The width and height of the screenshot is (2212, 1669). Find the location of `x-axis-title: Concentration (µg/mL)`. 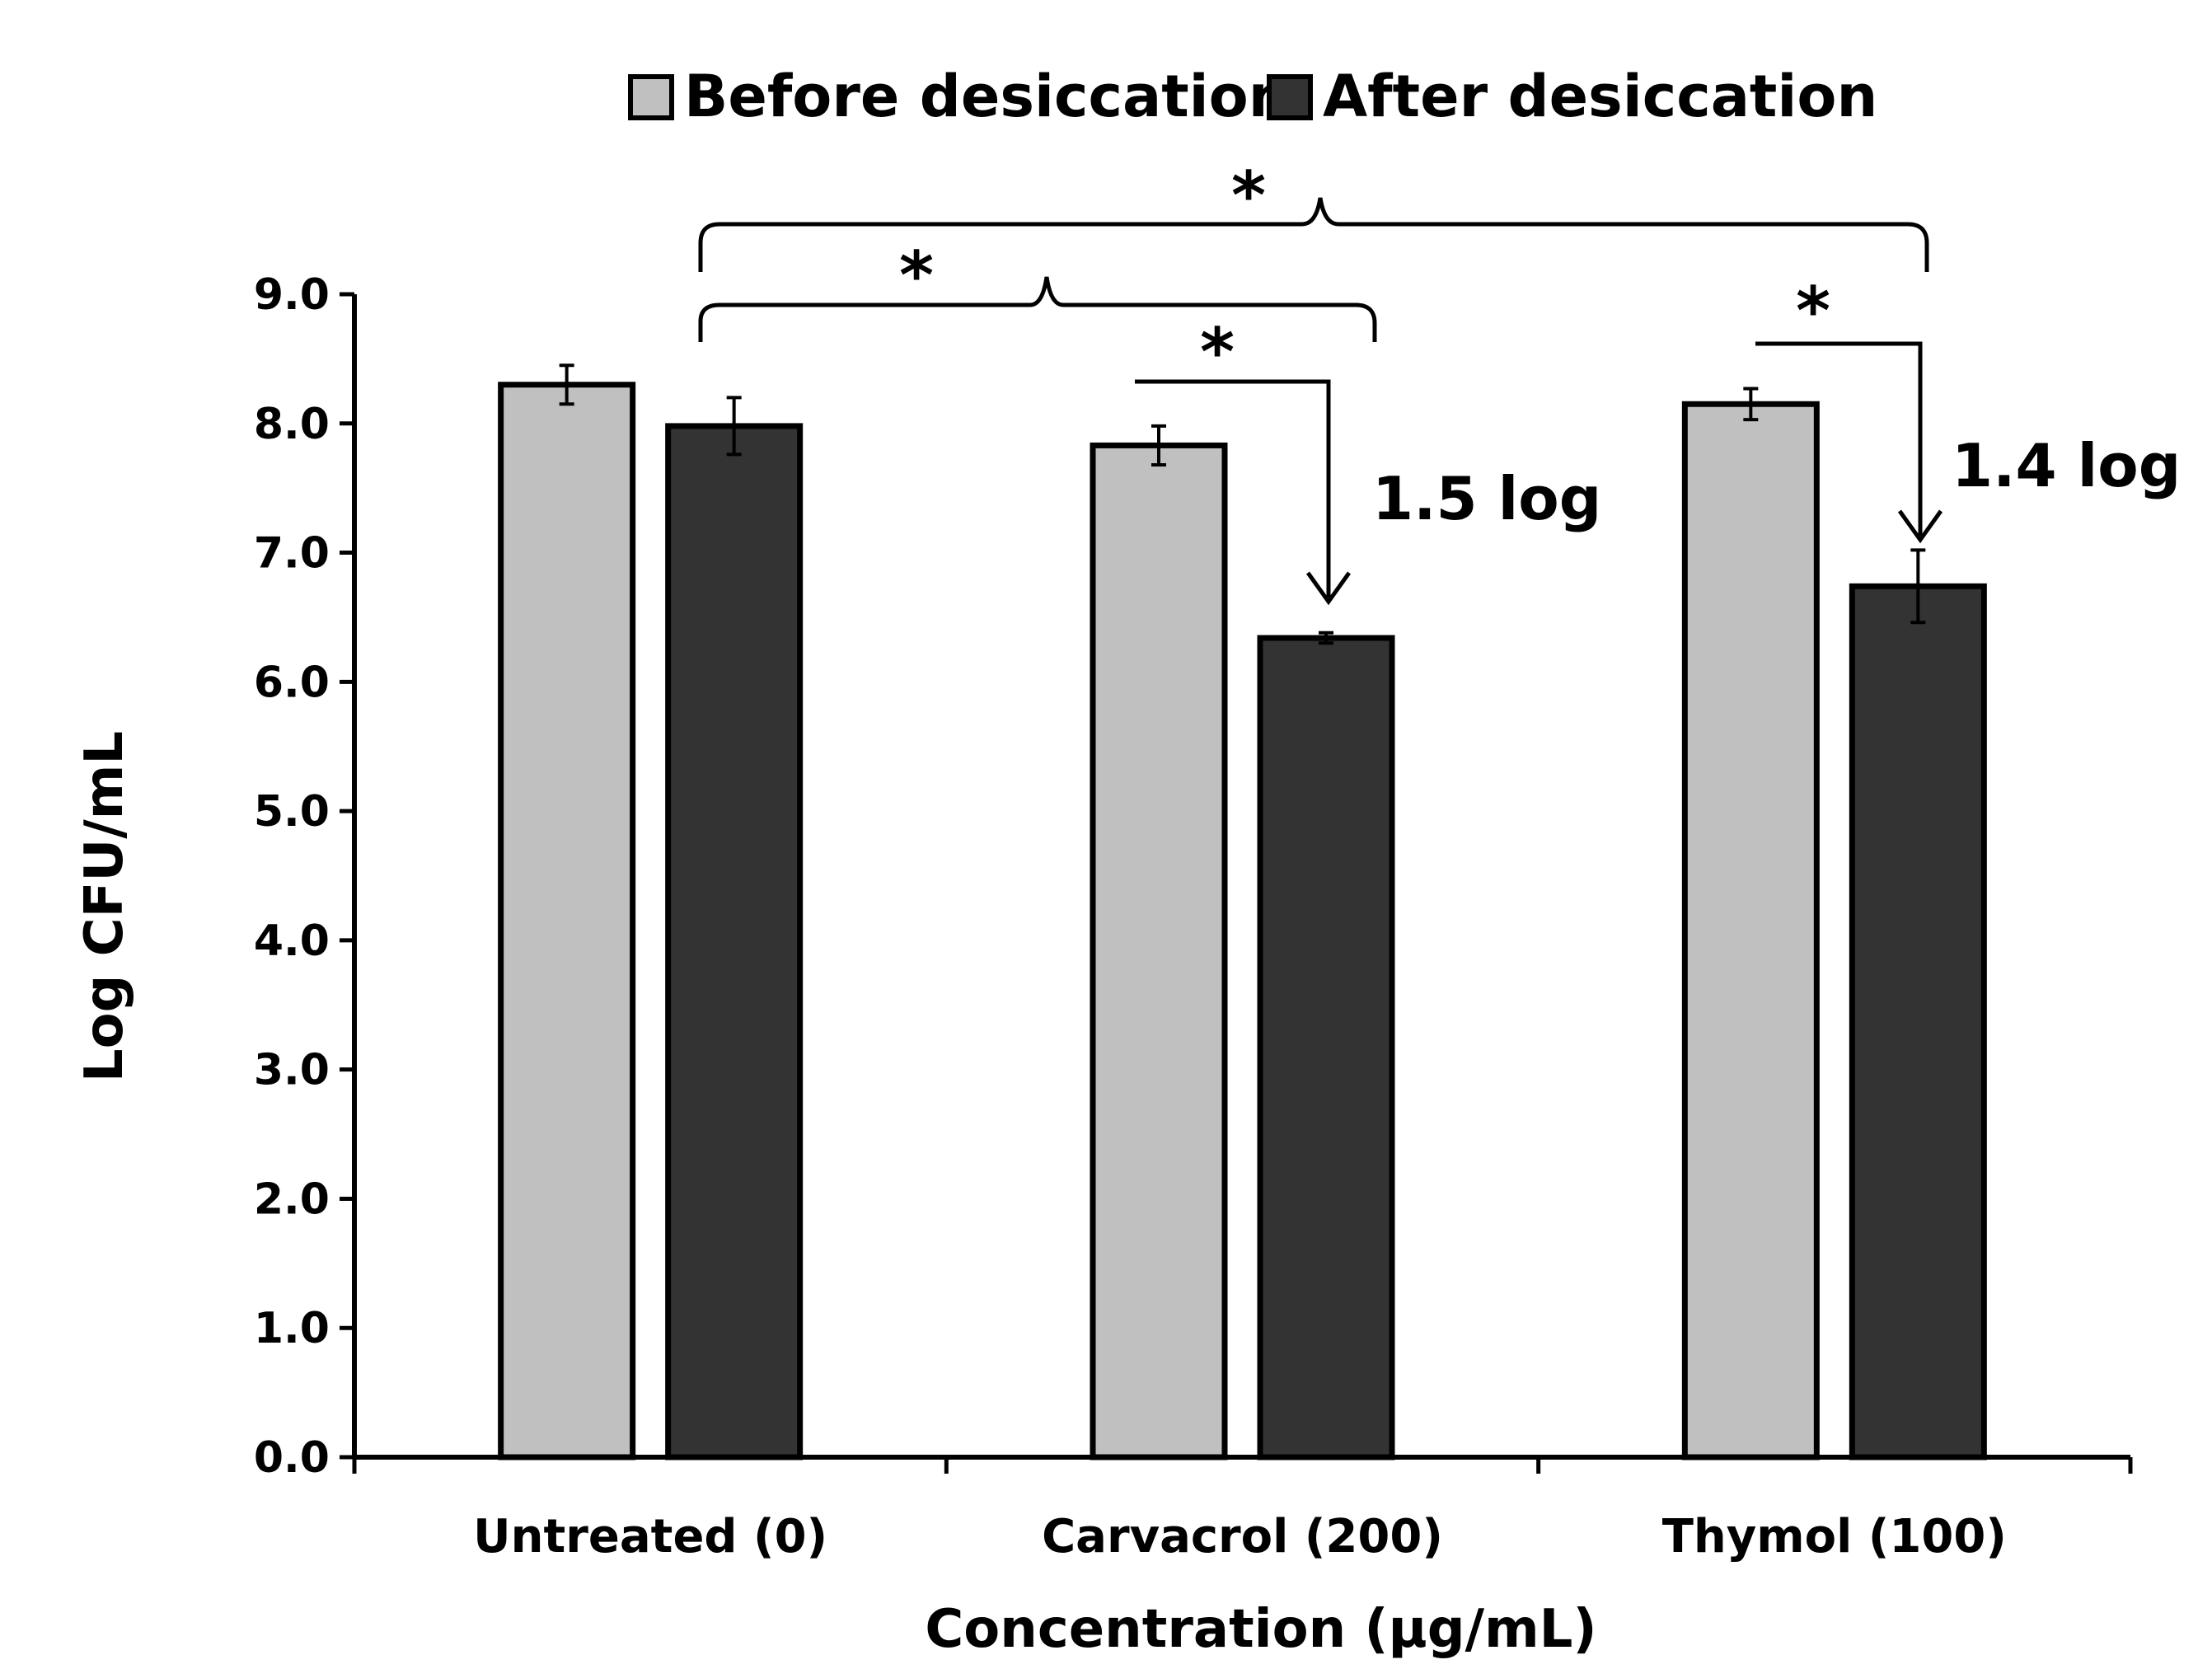

x-axis-title: Concentration (µg/mL) is located at coordinates (1261, 1629).